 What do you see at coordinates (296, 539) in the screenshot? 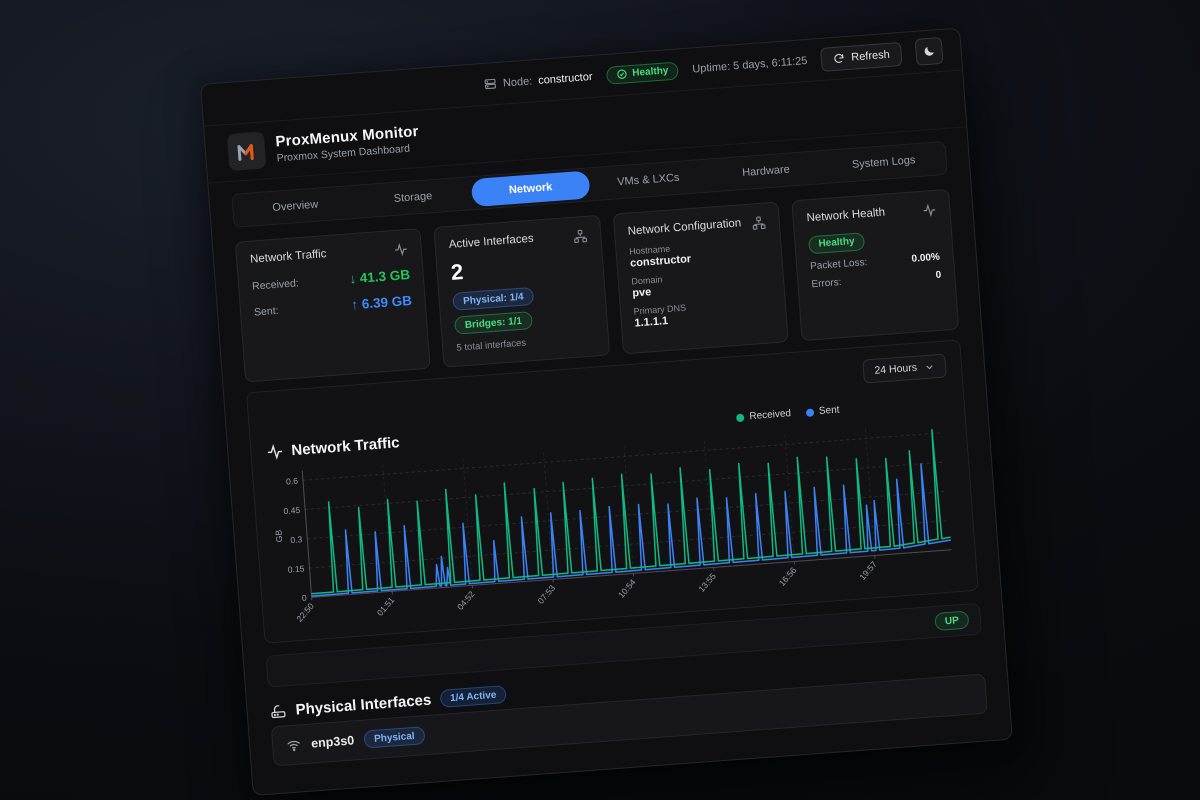
I see `svg-text: 0.3` at bounding box center [296, 539].